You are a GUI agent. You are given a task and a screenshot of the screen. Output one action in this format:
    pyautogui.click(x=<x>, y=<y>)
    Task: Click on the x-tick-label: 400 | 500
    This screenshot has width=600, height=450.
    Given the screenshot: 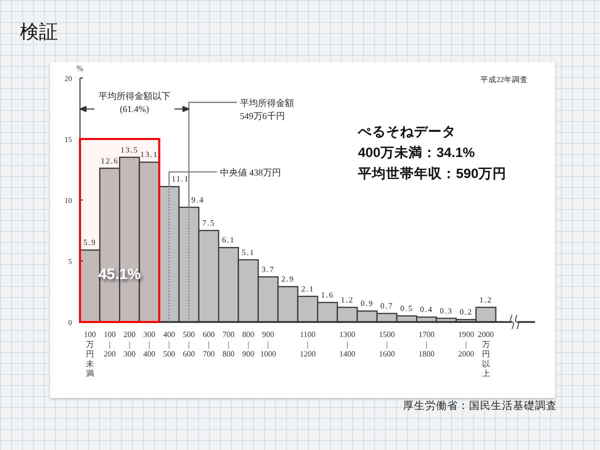 What is the action you would take?
    pyautogui.click(x=169, y=344)
    